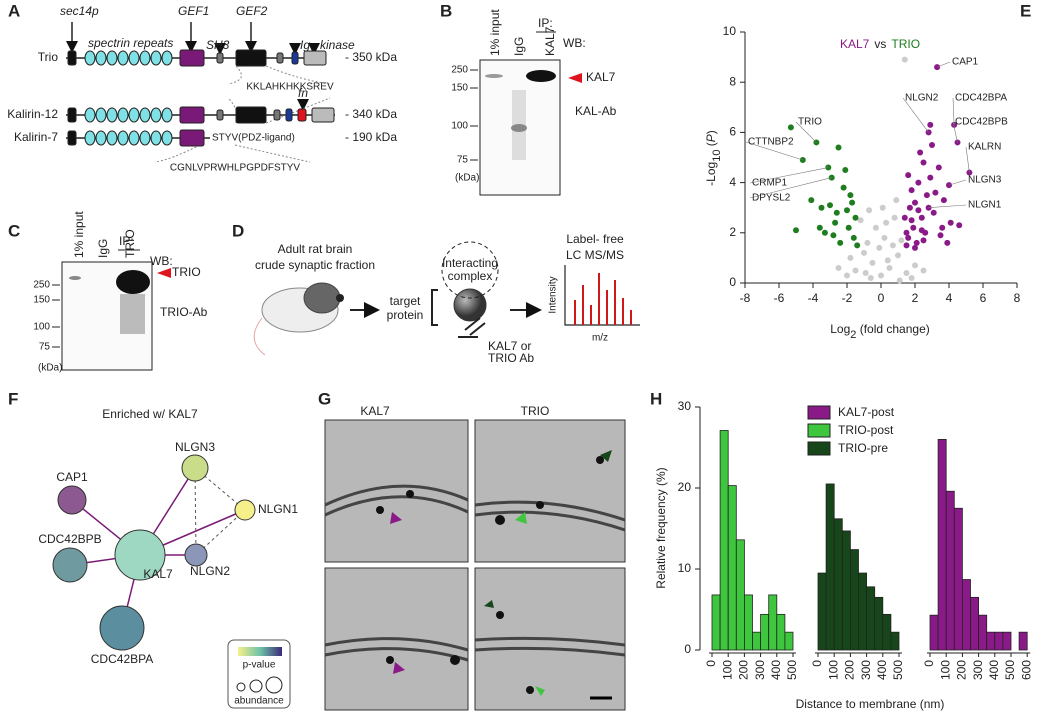  I want to click on node-label: CDC42BPB, so click(69, 539).